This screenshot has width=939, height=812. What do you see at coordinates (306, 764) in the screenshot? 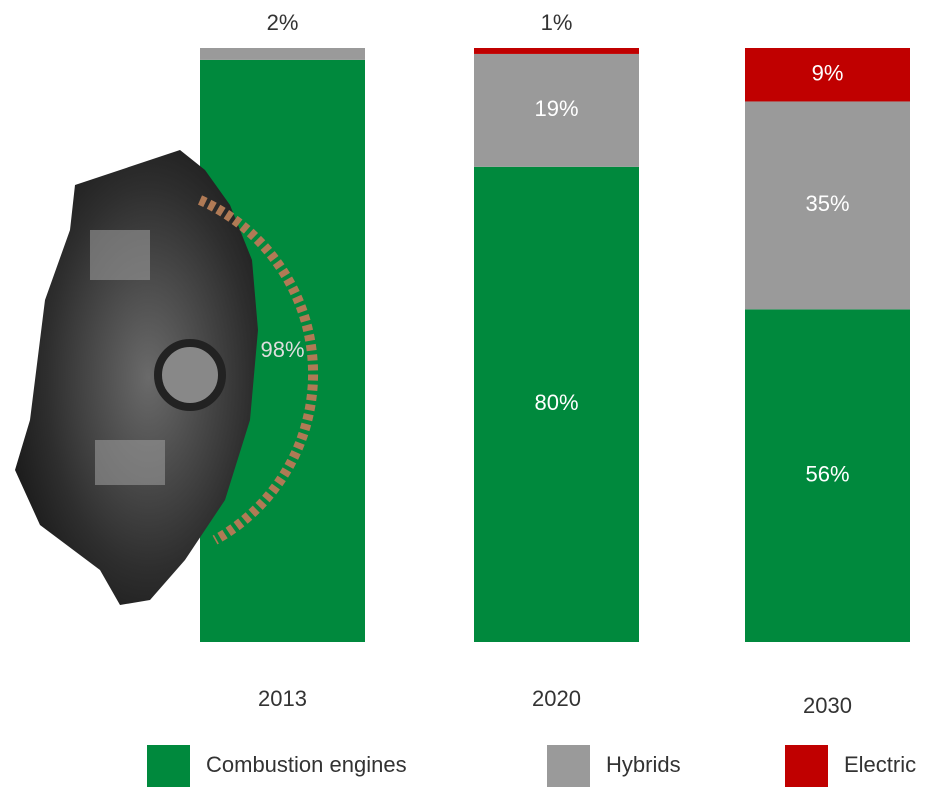
I see `legend-label: Combustion engines` at bounding box center [306, 764].